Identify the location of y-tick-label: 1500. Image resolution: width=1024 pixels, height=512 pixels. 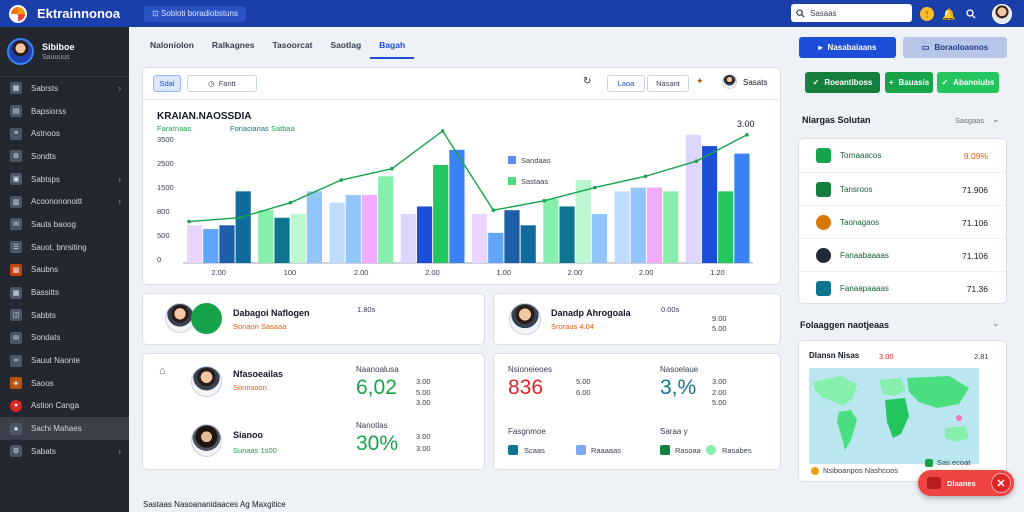
(165, 187).